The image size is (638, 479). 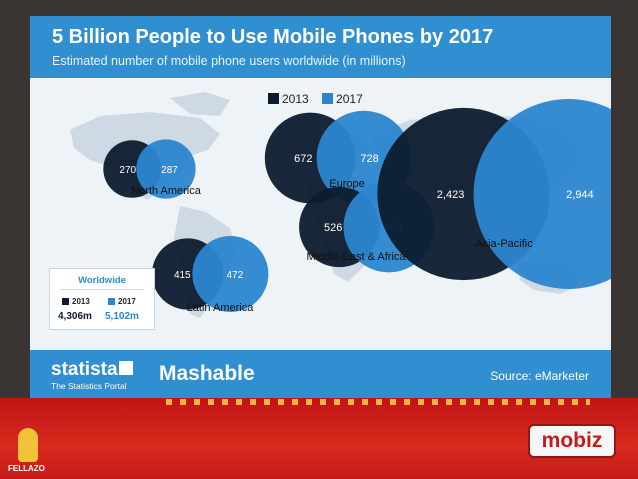 I want to click on region-label-north-america: North America, so click(x=166, y=191).